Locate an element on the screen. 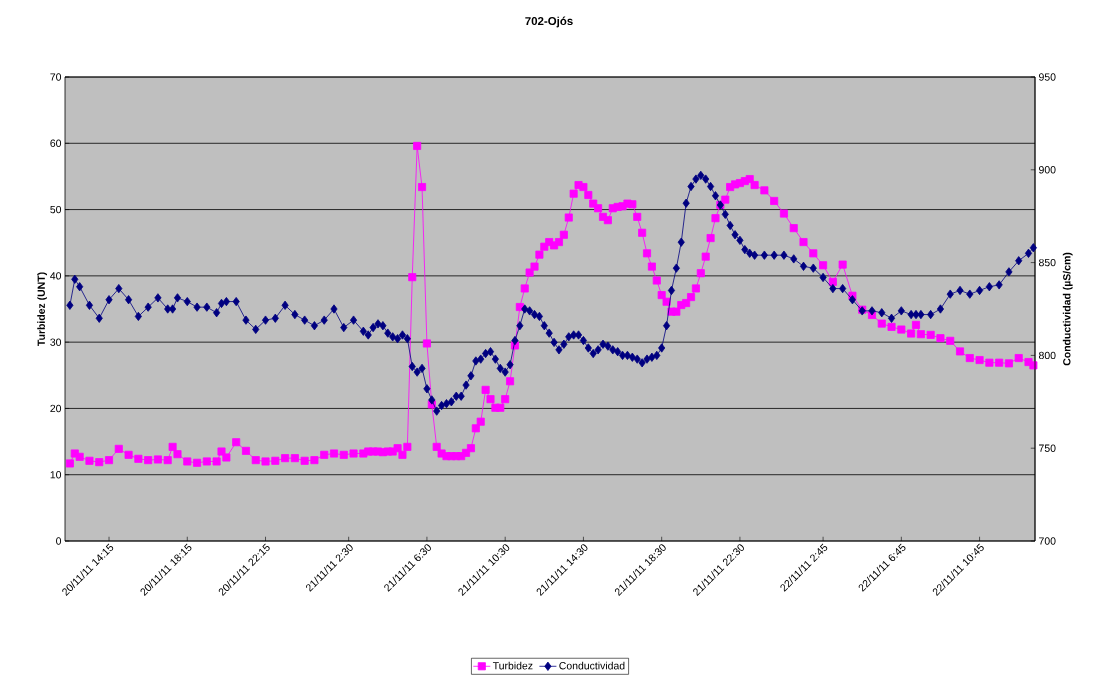  y-tick-label: 0 is located at coordinates (59, 541).